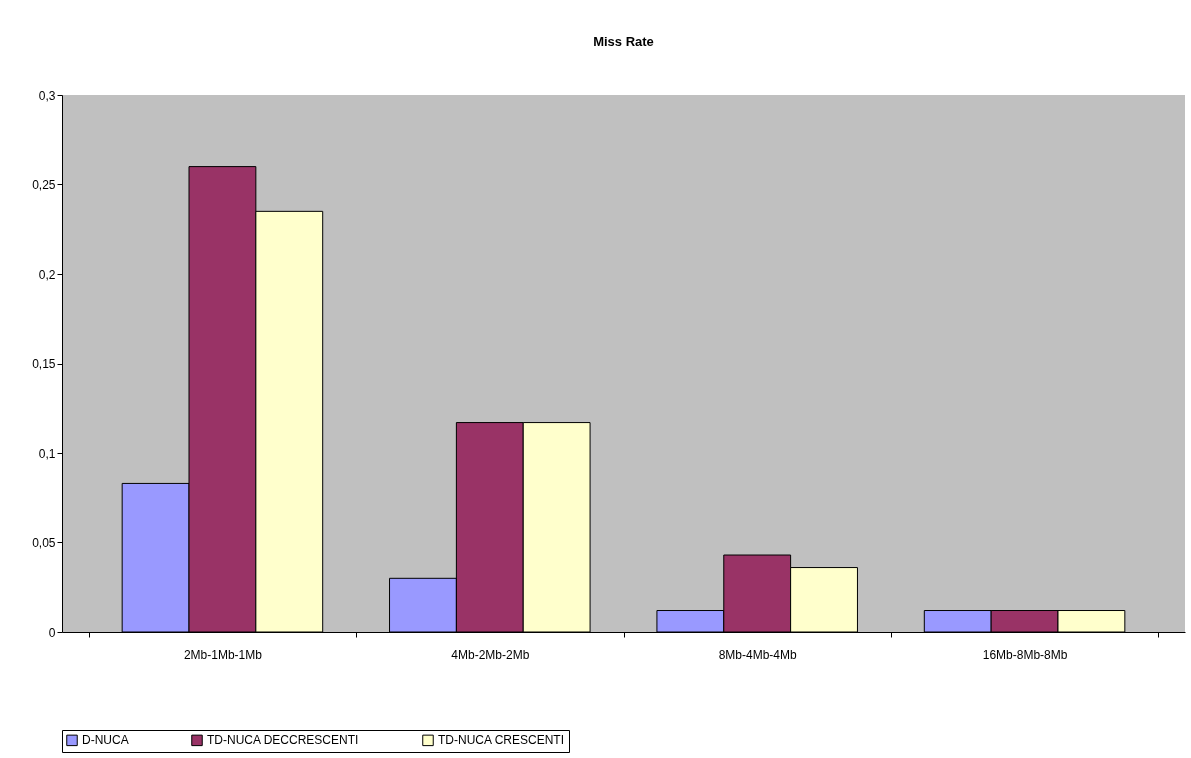 The image size is (1191, 758). I want to click on y-tick-label: 0,2, so click(47, 274).